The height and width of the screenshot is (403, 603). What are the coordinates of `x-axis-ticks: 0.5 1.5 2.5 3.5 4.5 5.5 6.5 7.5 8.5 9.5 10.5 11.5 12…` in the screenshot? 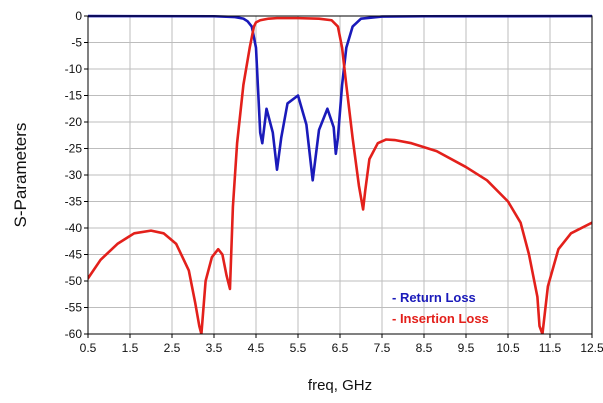 It's located at (341, 344).